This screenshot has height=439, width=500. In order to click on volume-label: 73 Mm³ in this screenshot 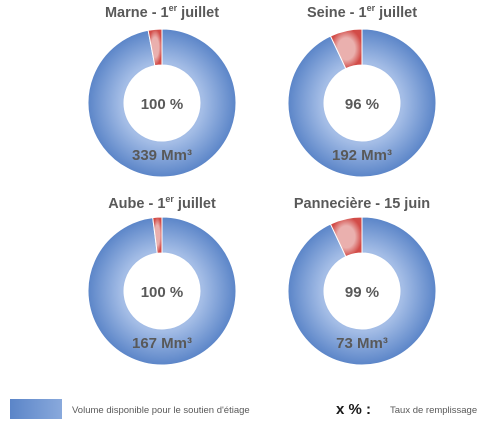, I will do `click(362, 343)`.